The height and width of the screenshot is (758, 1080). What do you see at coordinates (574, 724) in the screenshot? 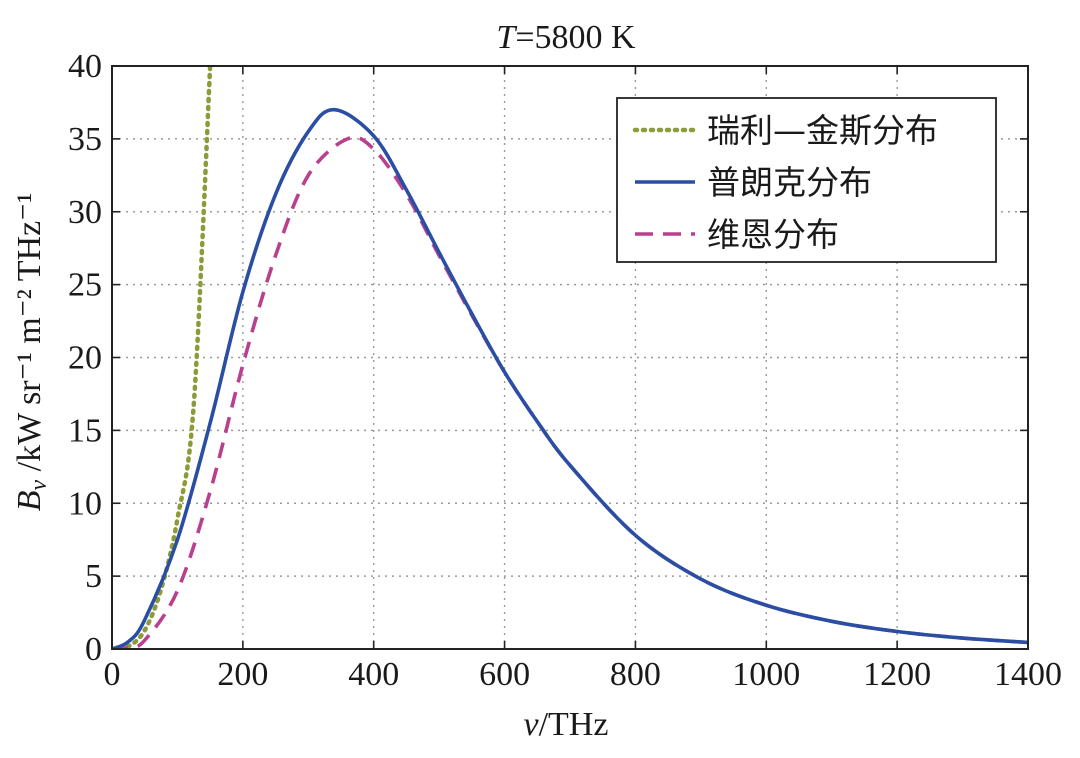
I see `x-axis-unit: /THz` at bounding box center [574, 724].